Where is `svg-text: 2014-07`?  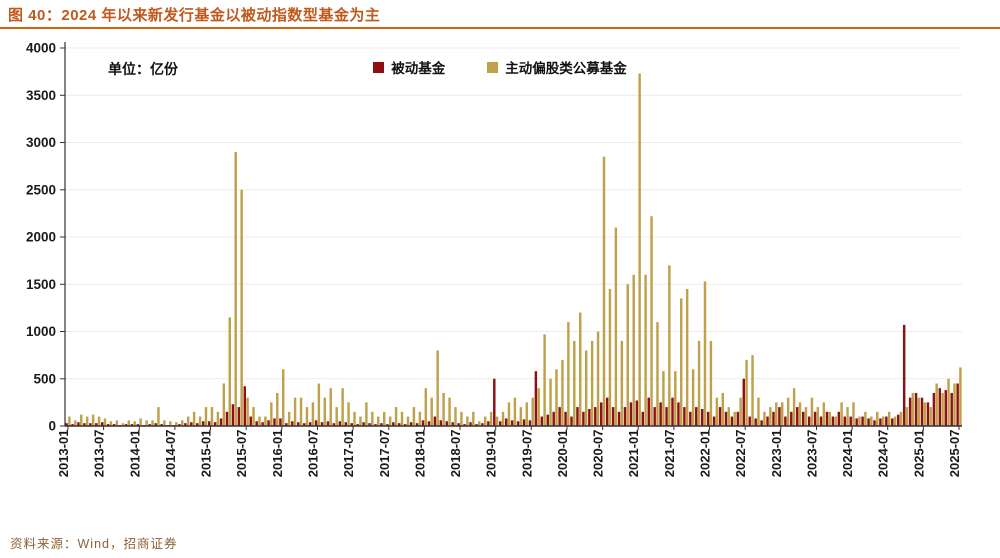 svg-text: 2014-07 is located at coordinates (170, 454).